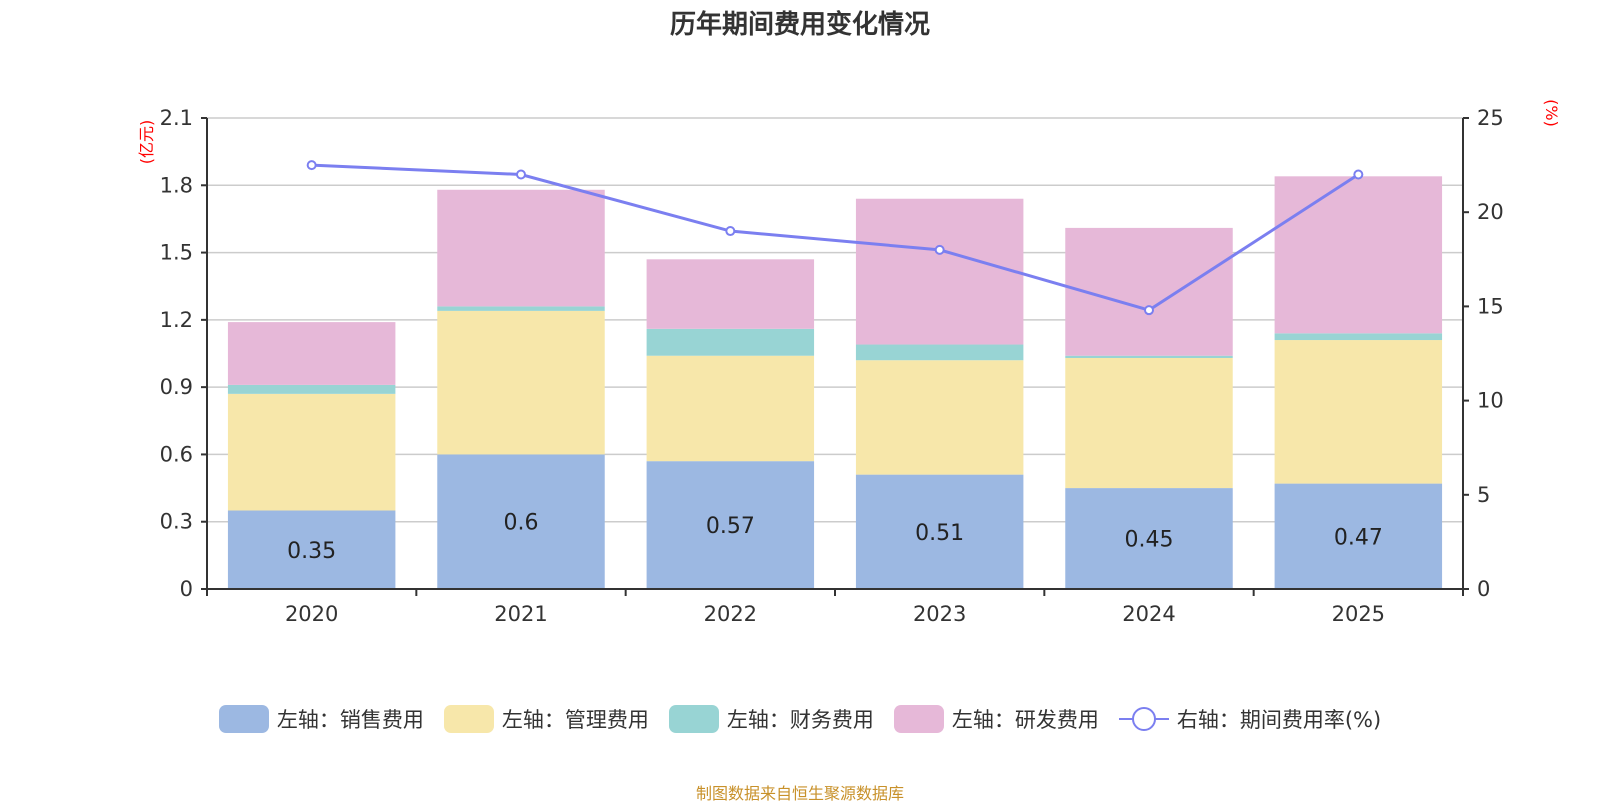 Image resolution: width=1600 pixels, height=804 pixels. Describe the element at coordinates (176, 320) in the screenshot. I see `left-axis-tick-label: 1.2` at that location.